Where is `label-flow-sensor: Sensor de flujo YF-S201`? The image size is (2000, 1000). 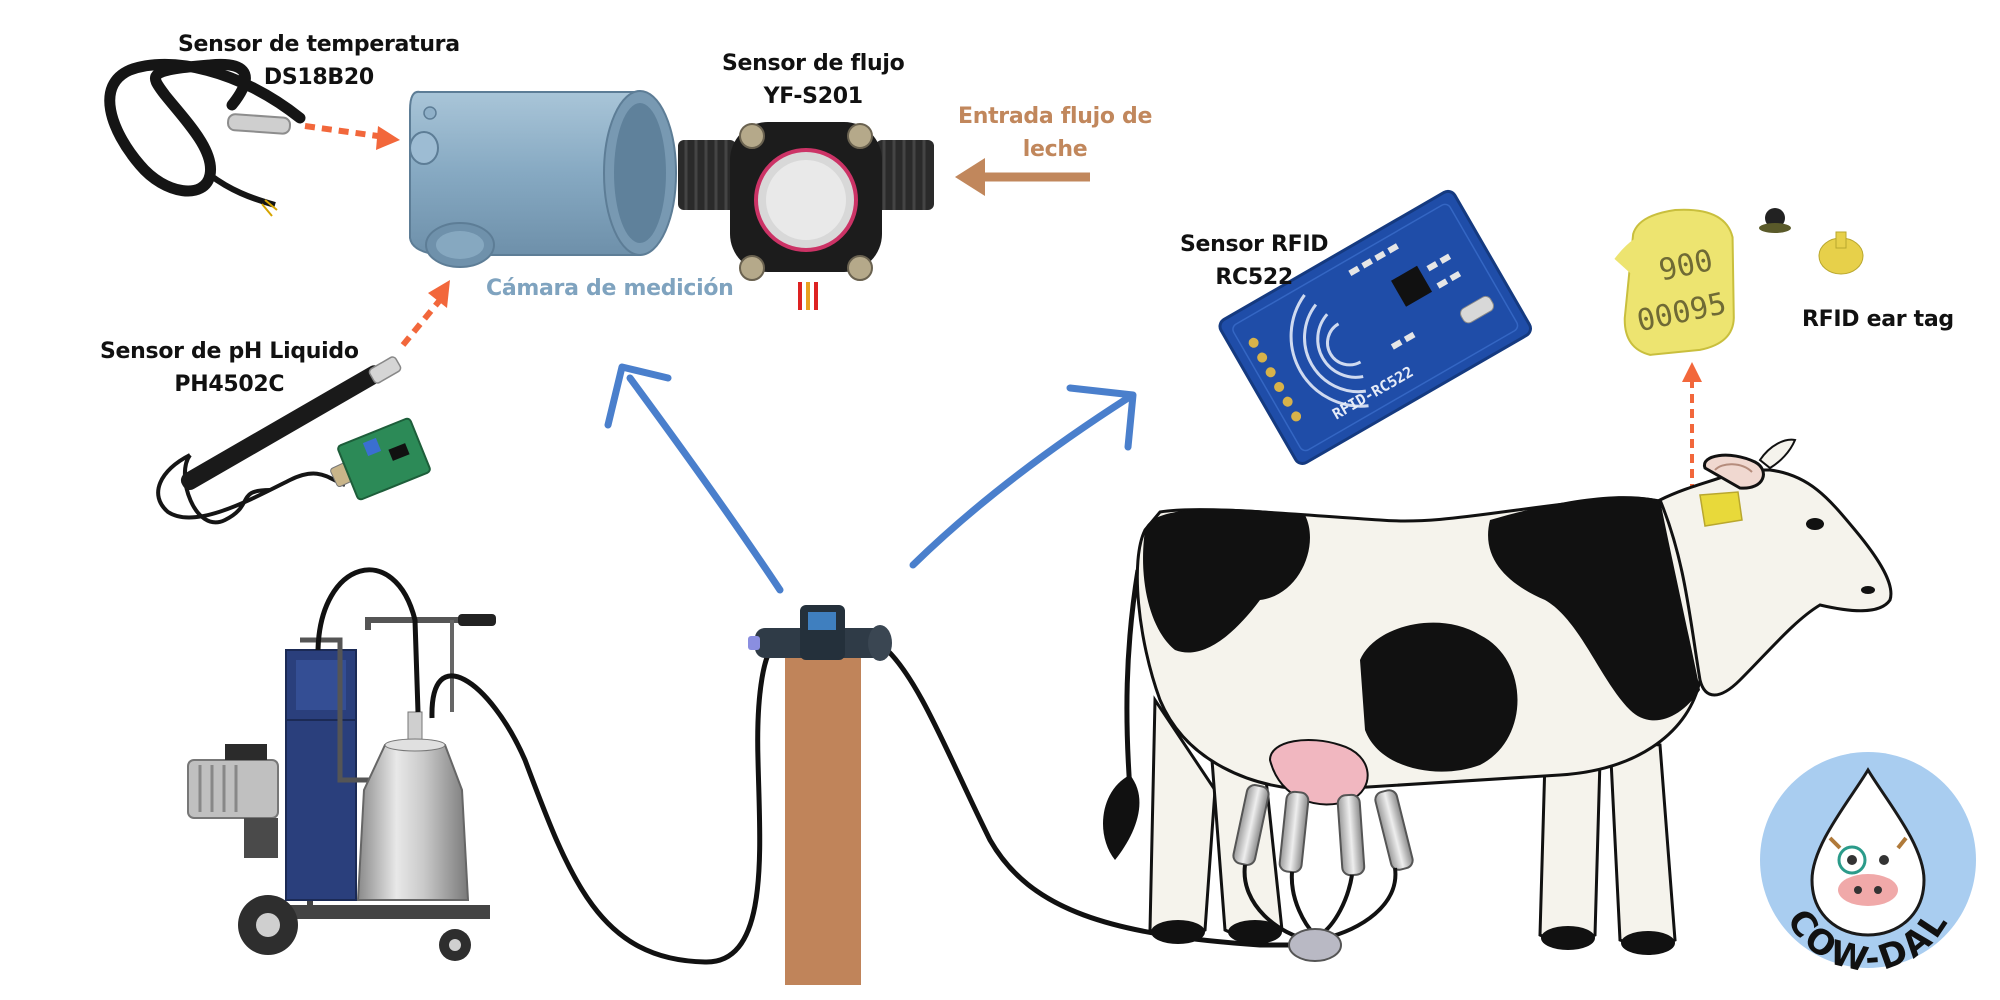 label-flow-sensor: Sensor de flujo YF-S201 is located at coordinates (813, 80).